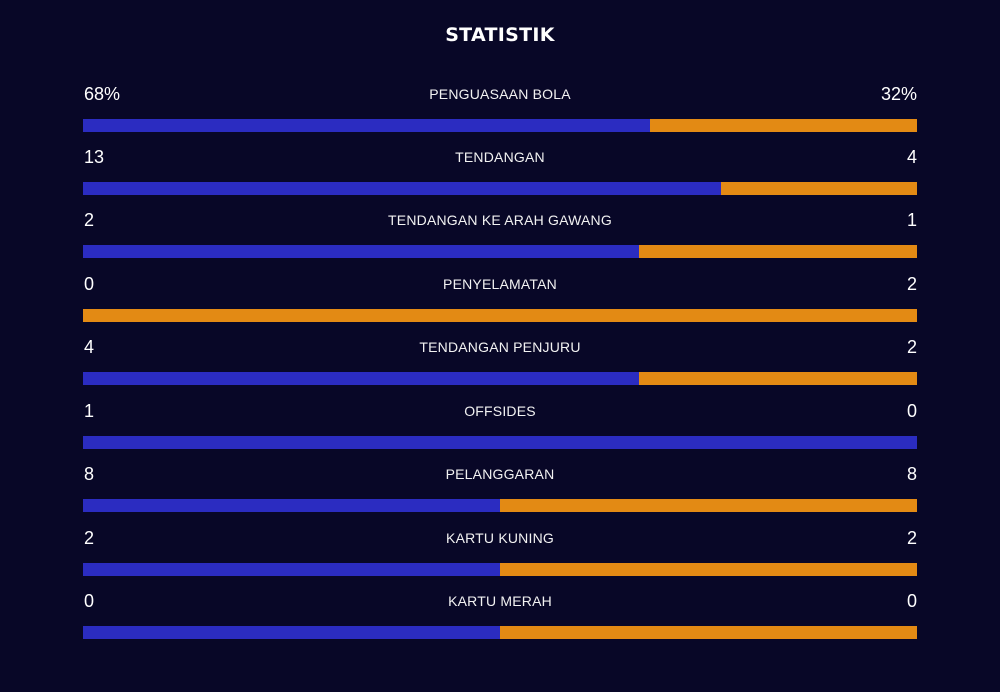  I want to click on stat-row-fouls: 8 PELANGGARAN 8, so click(500, 488).